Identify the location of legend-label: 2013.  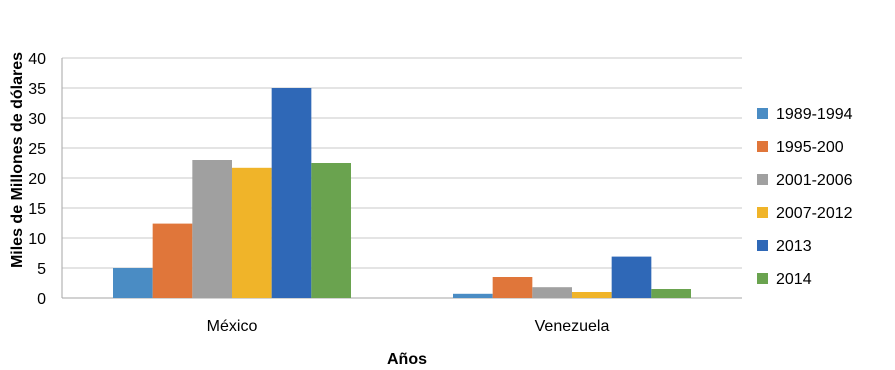
(794, 246).